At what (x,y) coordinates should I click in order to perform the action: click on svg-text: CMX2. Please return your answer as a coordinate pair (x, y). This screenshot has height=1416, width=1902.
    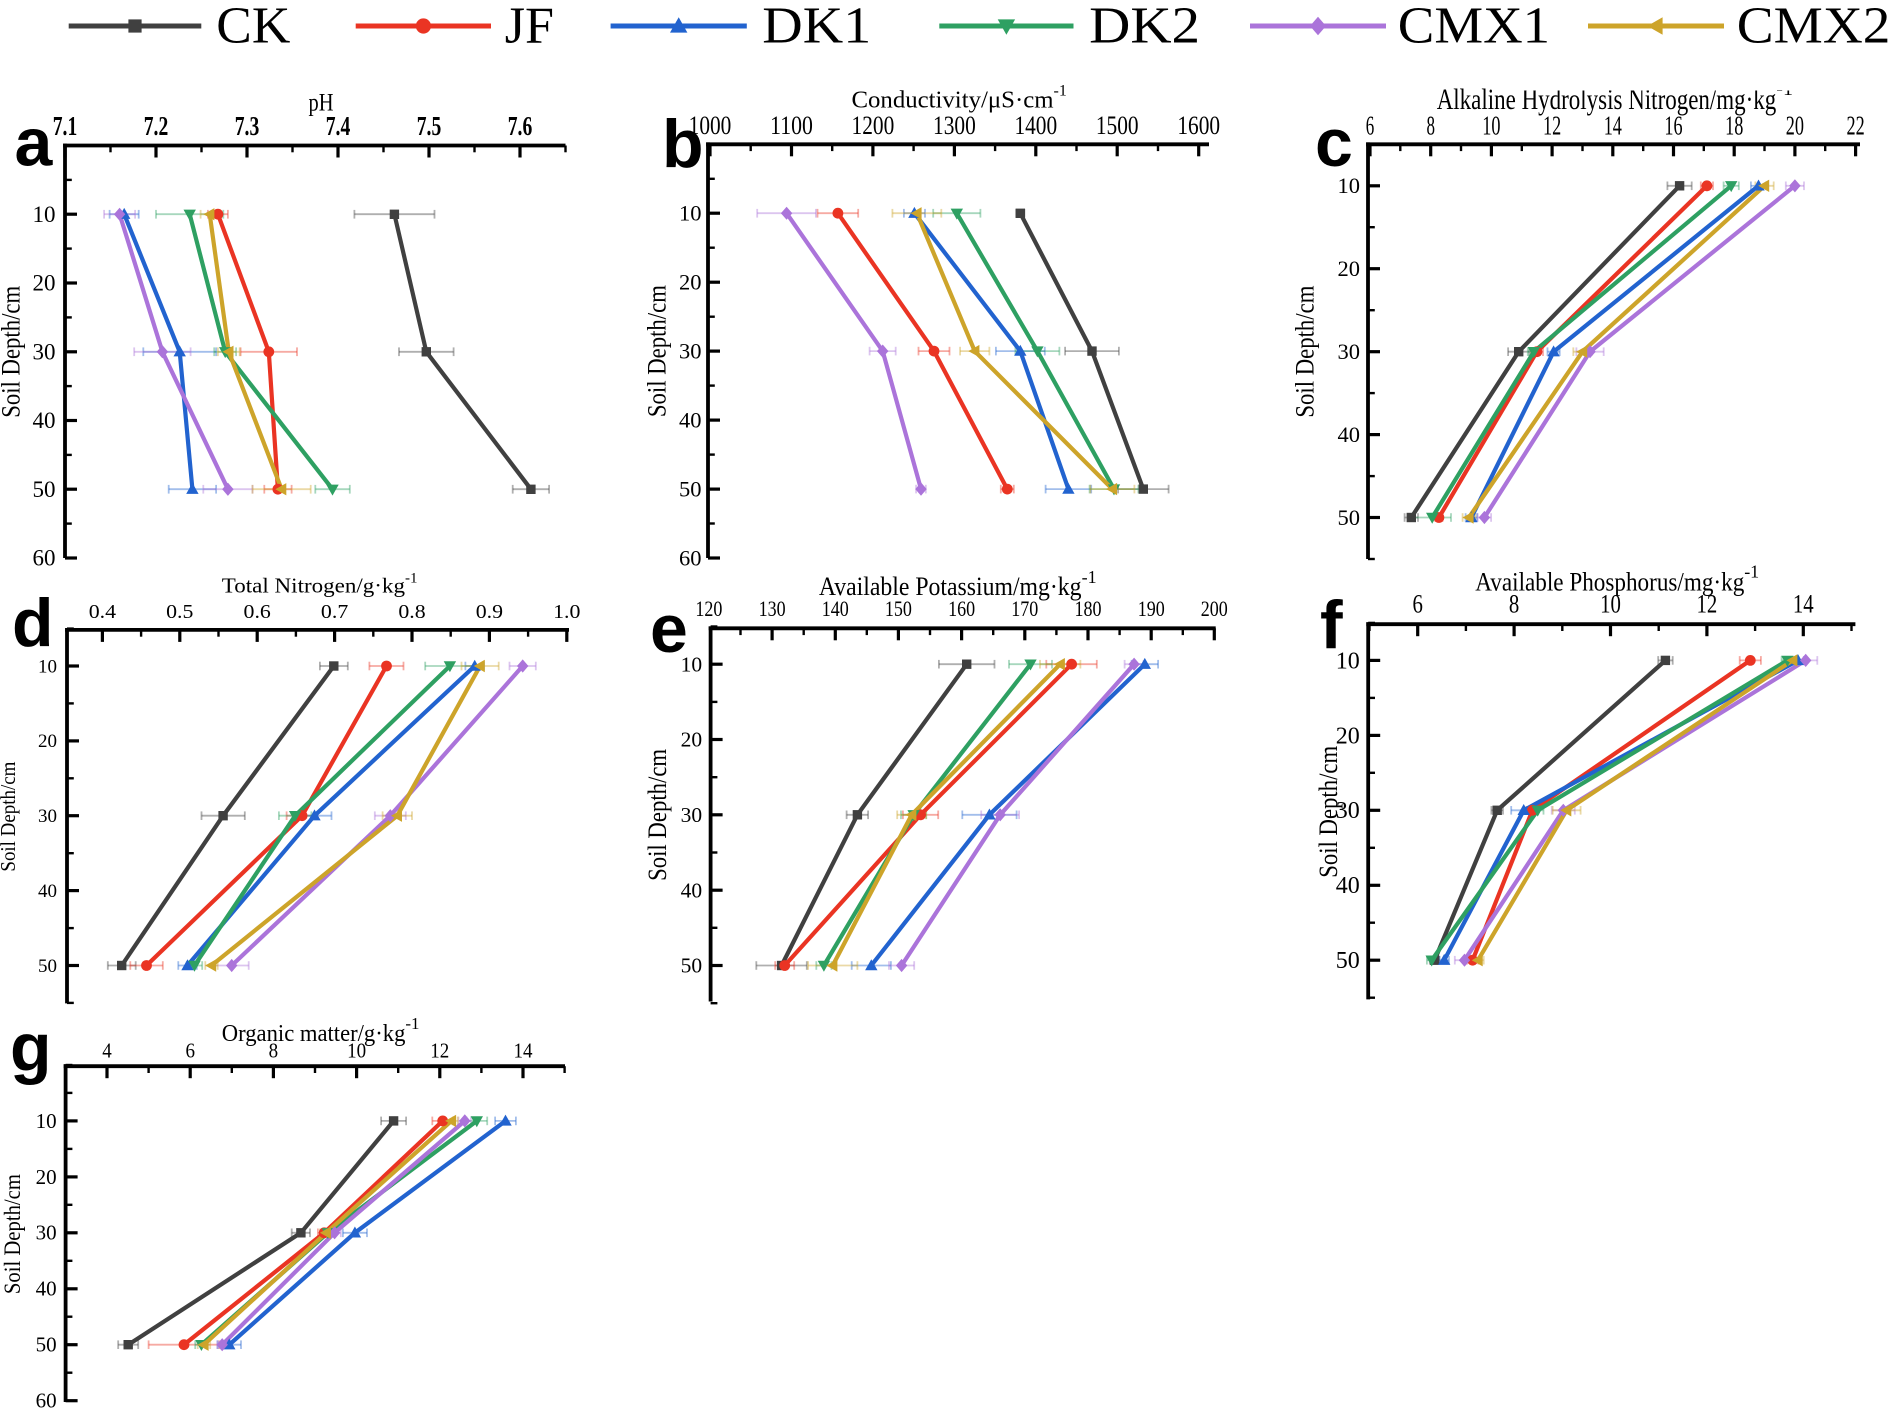
    Looking at the image, I should click on (1814, 27).